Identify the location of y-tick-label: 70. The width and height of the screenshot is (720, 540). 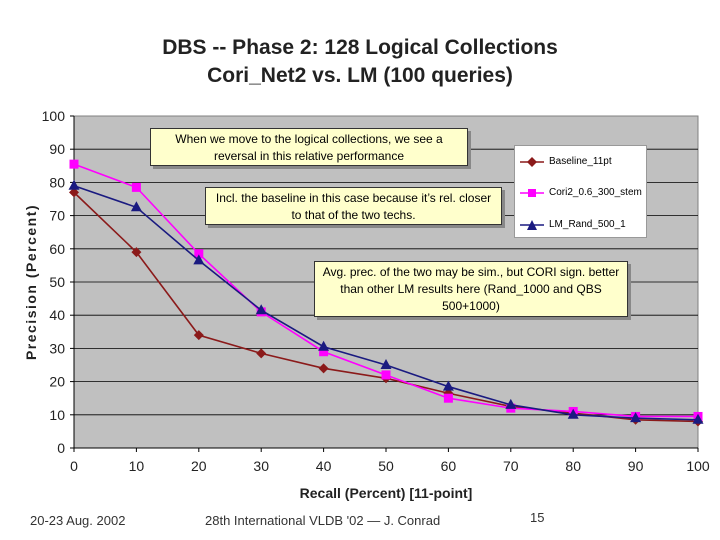
(57, 216).